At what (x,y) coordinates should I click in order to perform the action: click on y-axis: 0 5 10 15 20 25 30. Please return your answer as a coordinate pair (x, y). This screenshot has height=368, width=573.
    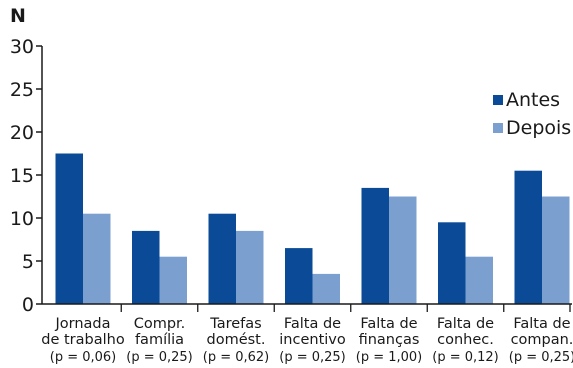
    Looking at the image, I should click on (26, 176).